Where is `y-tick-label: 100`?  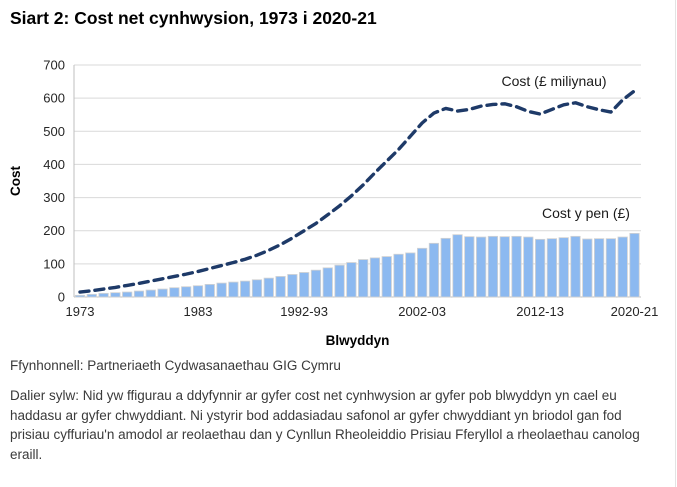 y-tick-label: 100 is located at coordinates (54, 263).